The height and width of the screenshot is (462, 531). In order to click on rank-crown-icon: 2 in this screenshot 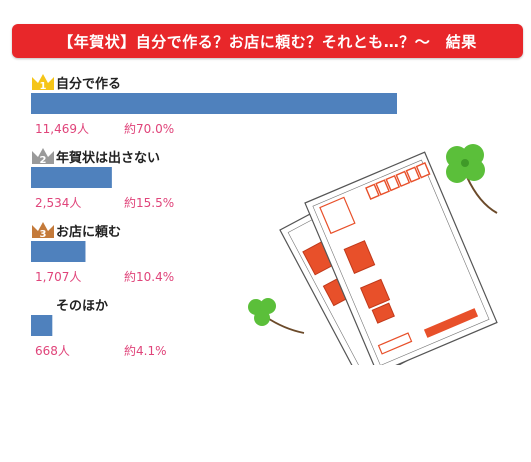, I will do `click(43, 157)`.